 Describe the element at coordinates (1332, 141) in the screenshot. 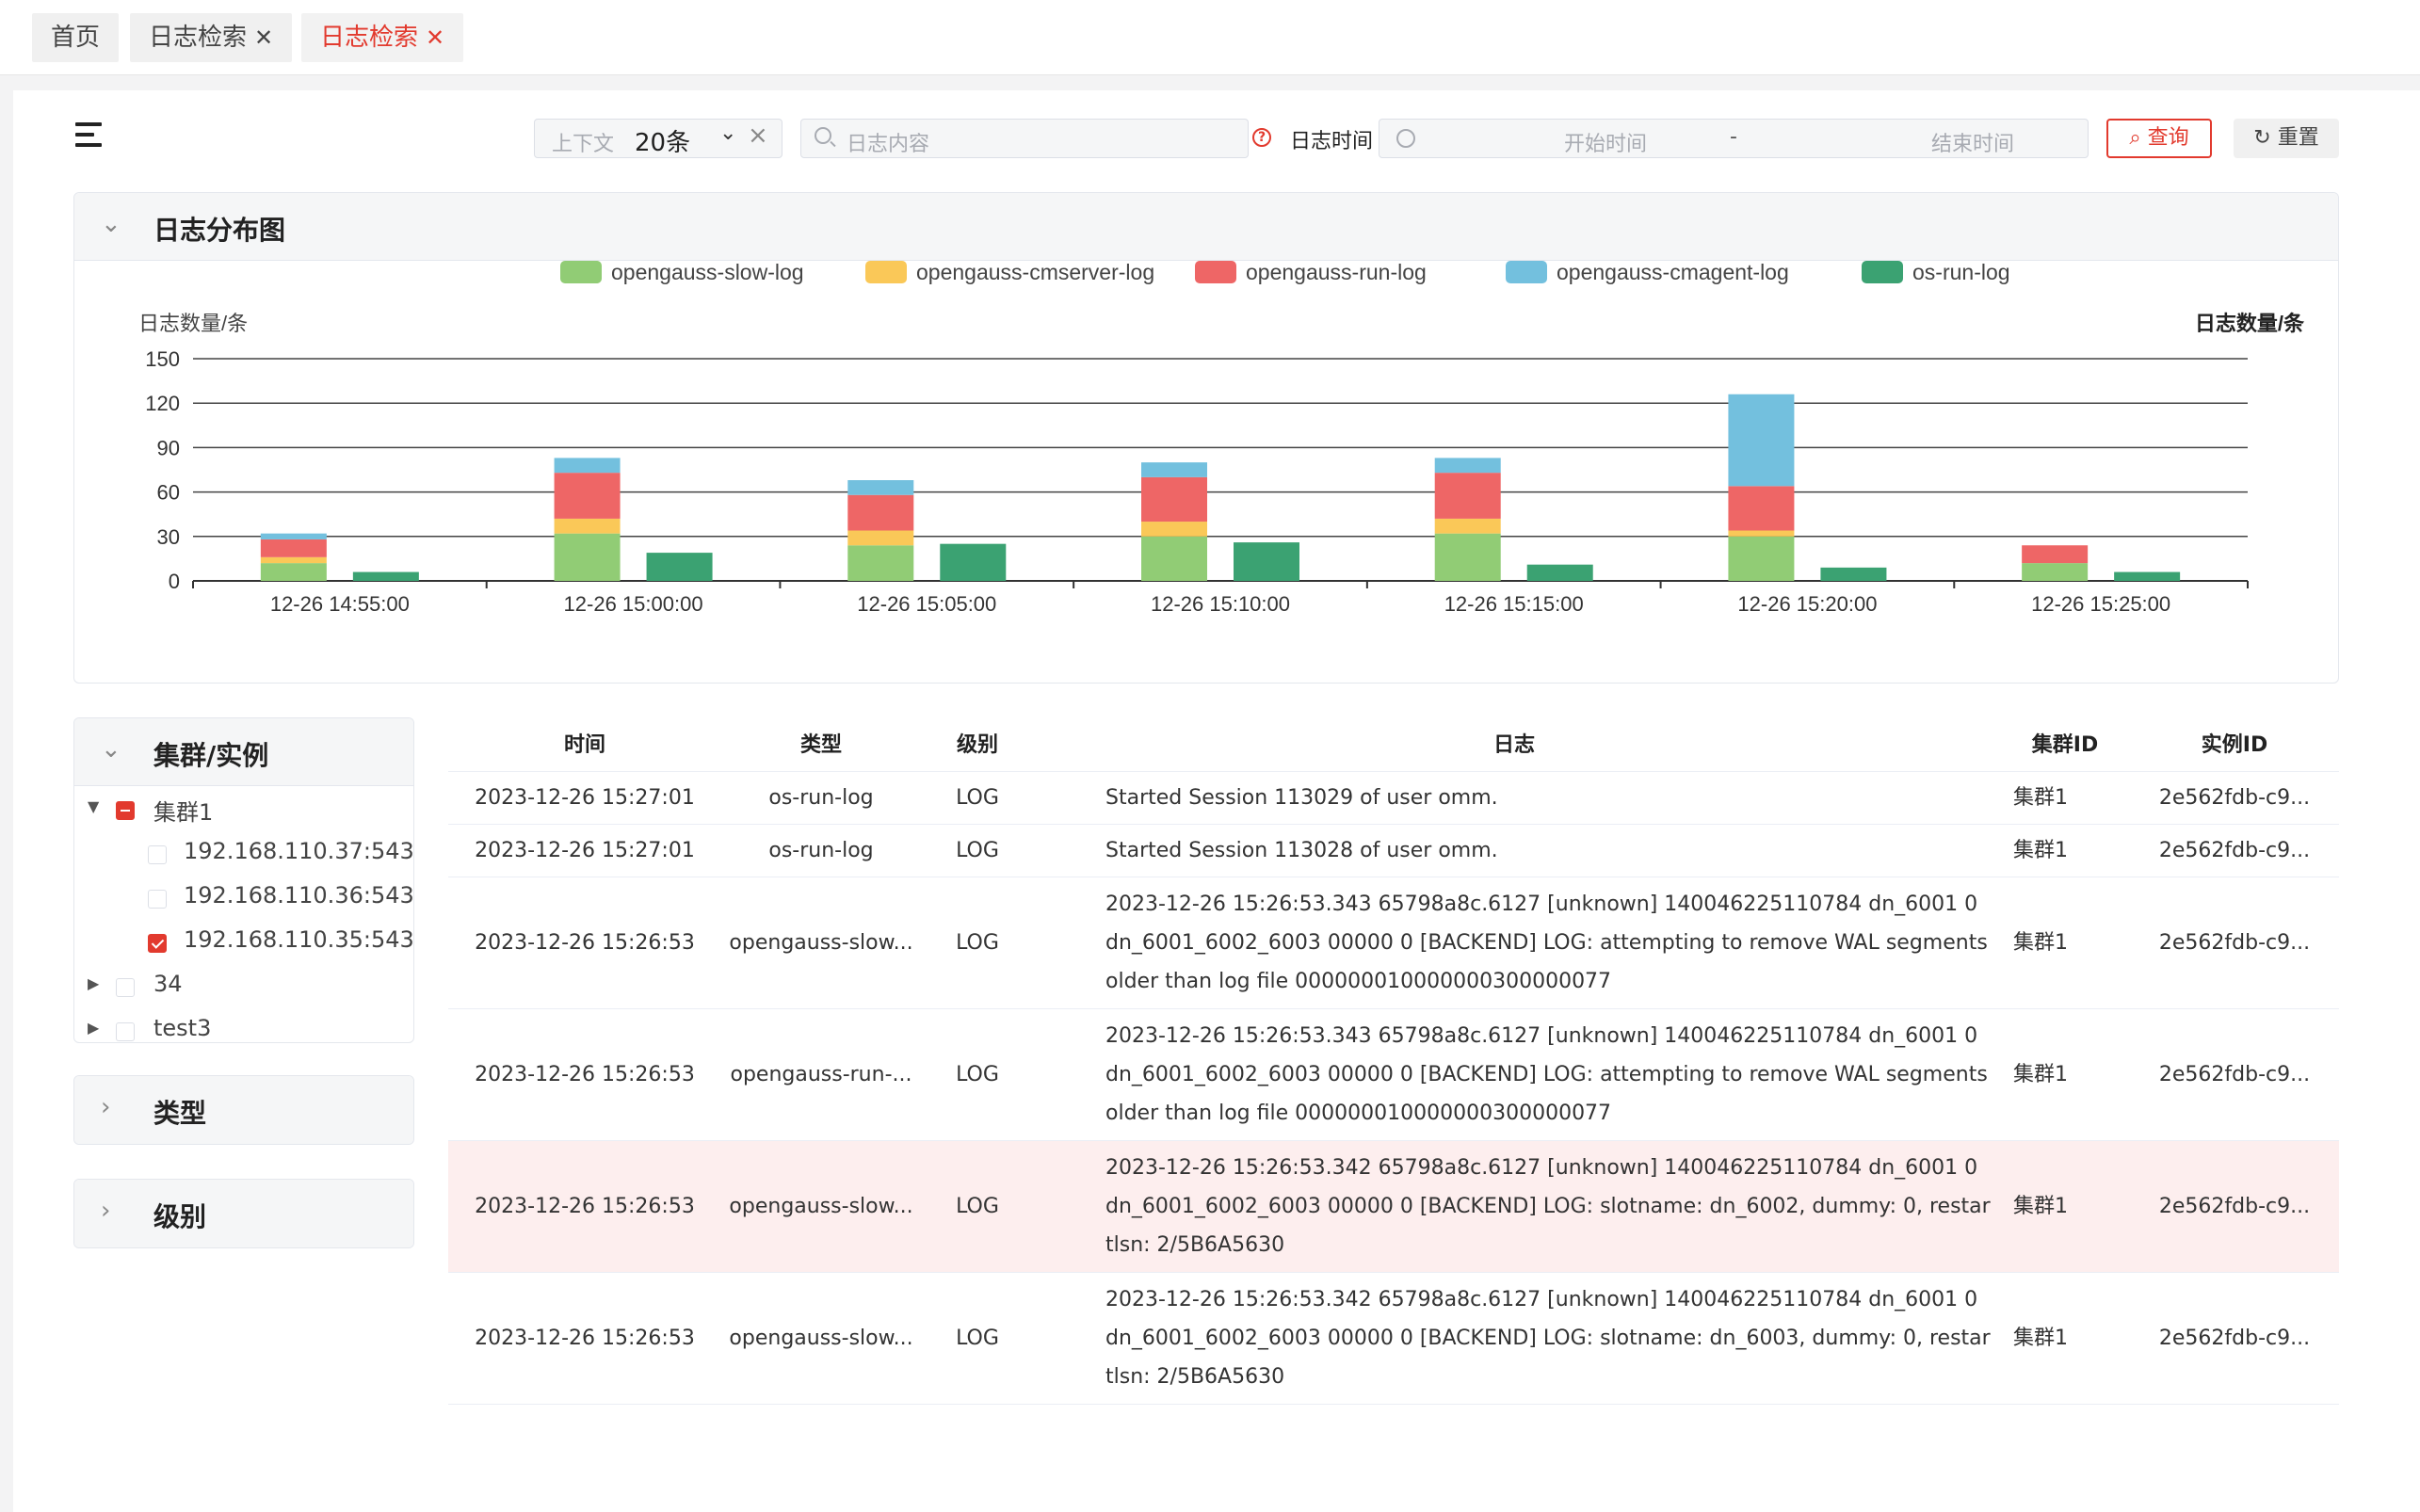

I see `log-time-label: 日志时间` at that location.